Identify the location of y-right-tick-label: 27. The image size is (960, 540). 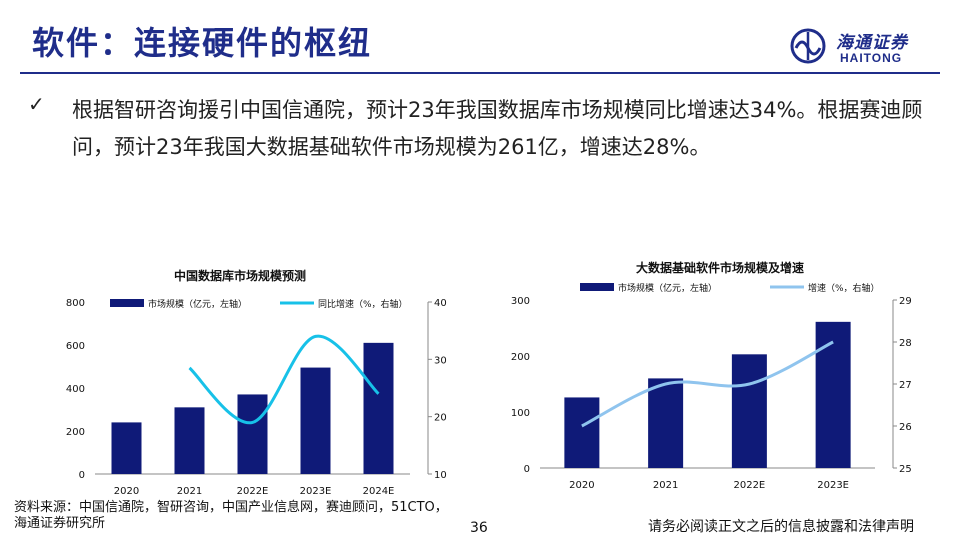
(905, 385).